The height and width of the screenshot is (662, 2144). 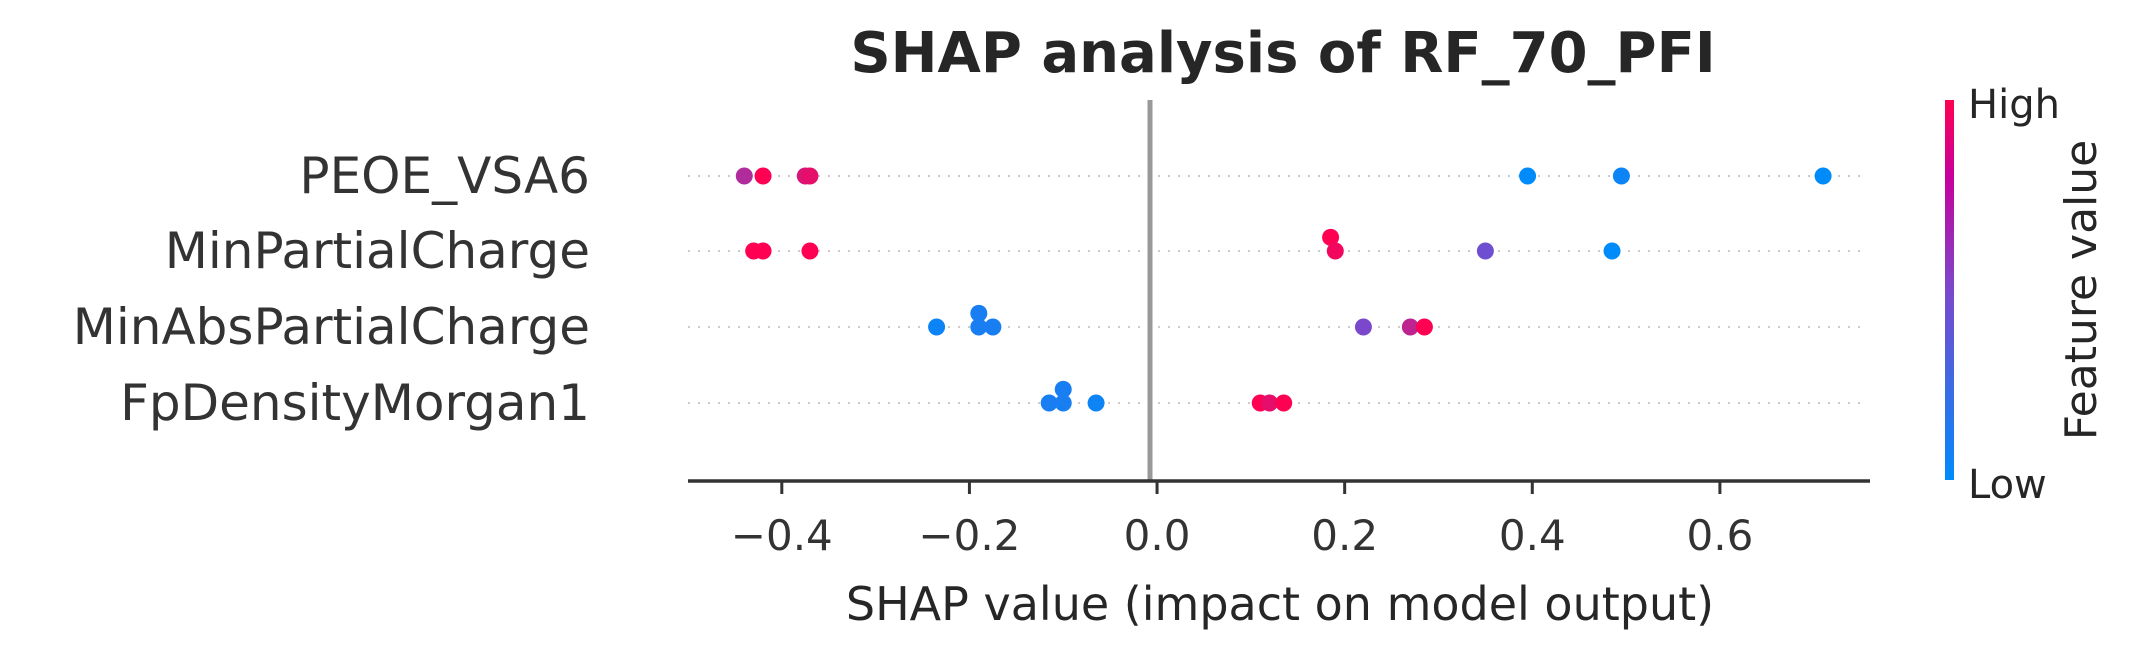 What do you see at coordinates (2081, 290) in the screenshot?
I see `colorbar-title: Feature value` at bounding box center [2081, 290].